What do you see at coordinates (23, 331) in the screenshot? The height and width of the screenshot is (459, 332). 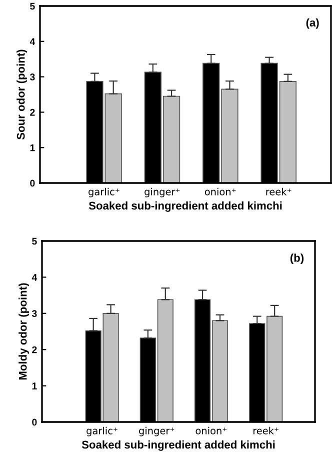 I see `y-axis-title: Moldy odor (point)` at bounding box center [23, 331].